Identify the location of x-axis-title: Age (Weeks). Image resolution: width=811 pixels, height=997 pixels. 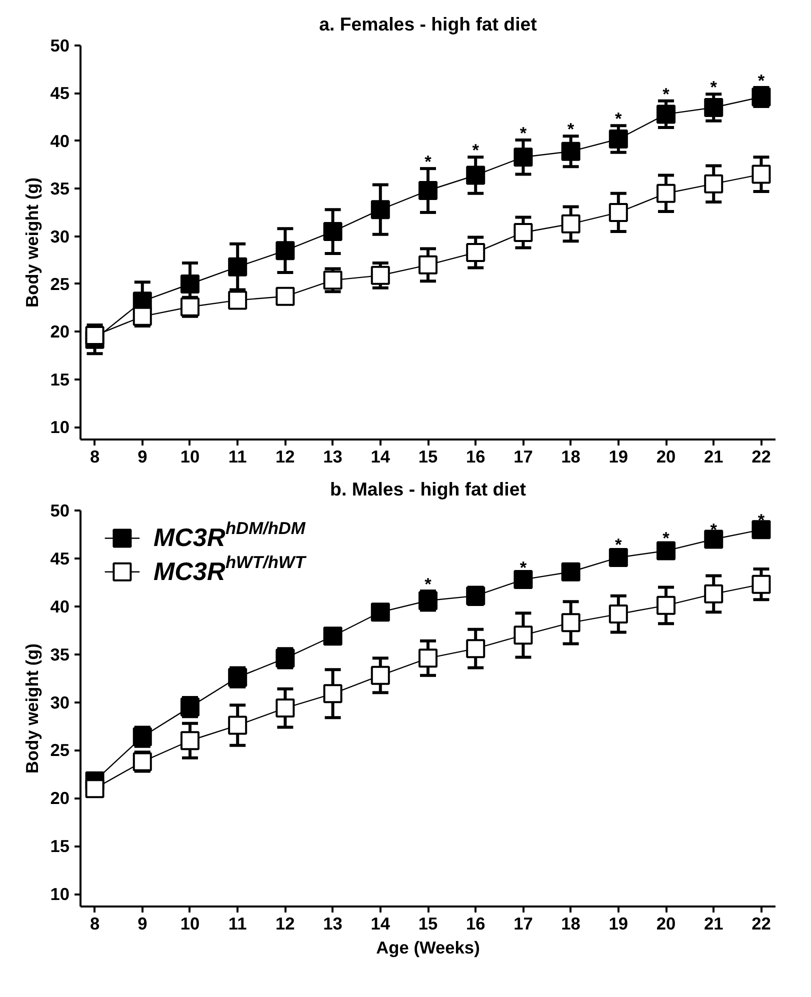
(428, 948).